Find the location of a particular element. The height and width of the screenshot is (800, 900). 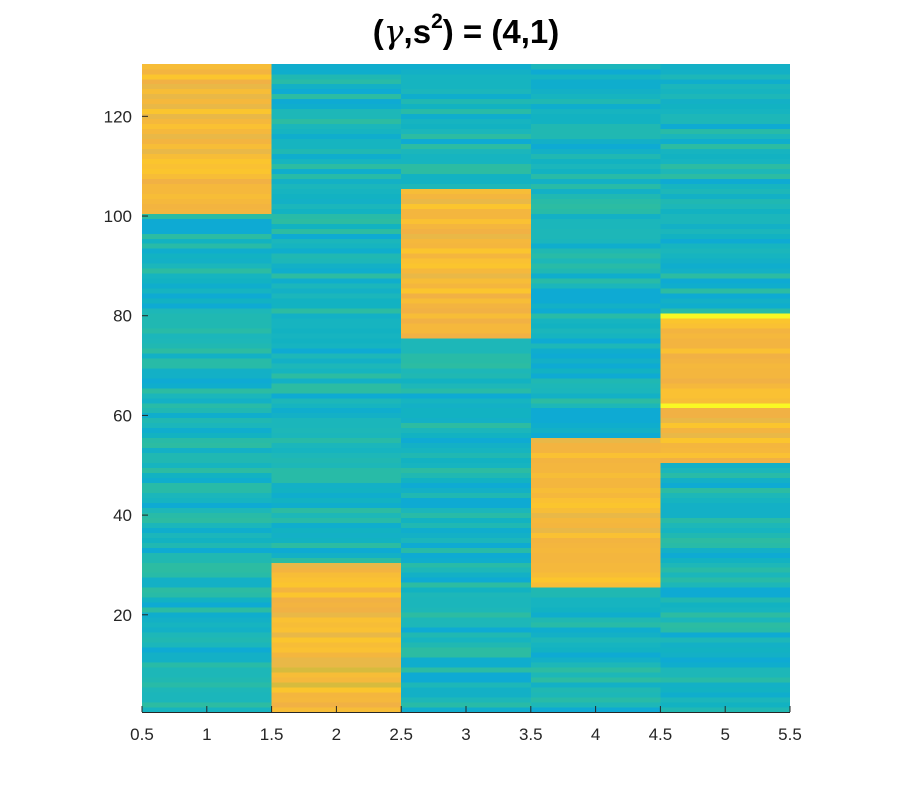

x-tick-label: 5 is located at coordinates (724, 734).